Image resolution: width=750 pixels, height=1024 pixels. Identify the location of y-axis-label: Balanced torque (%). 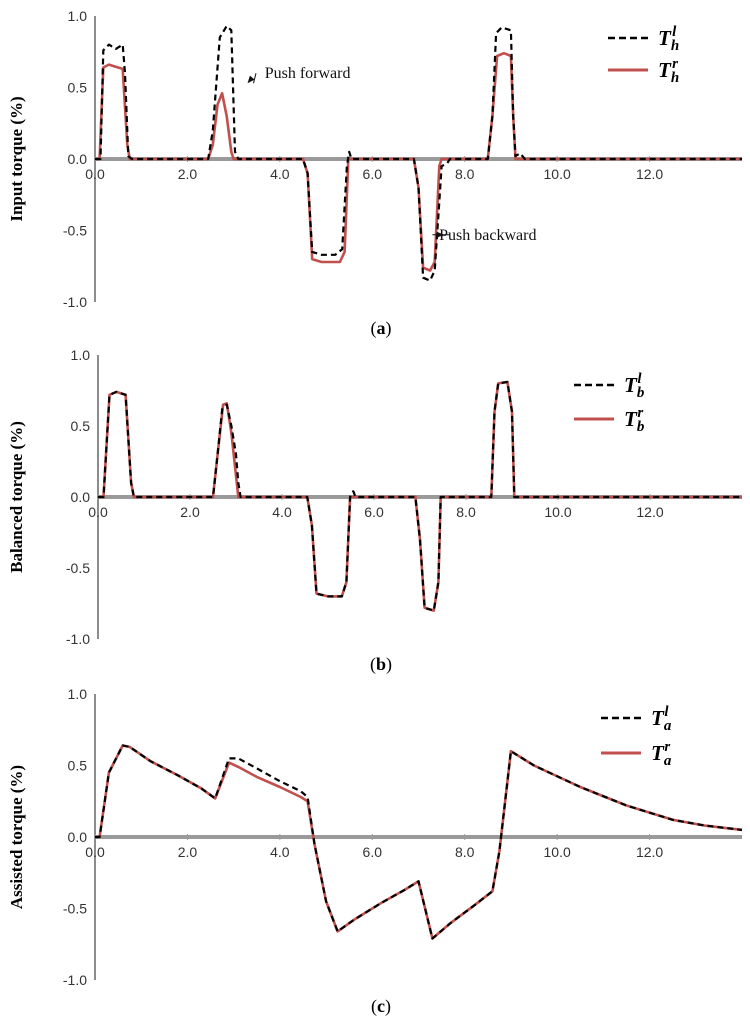
(16, 497).